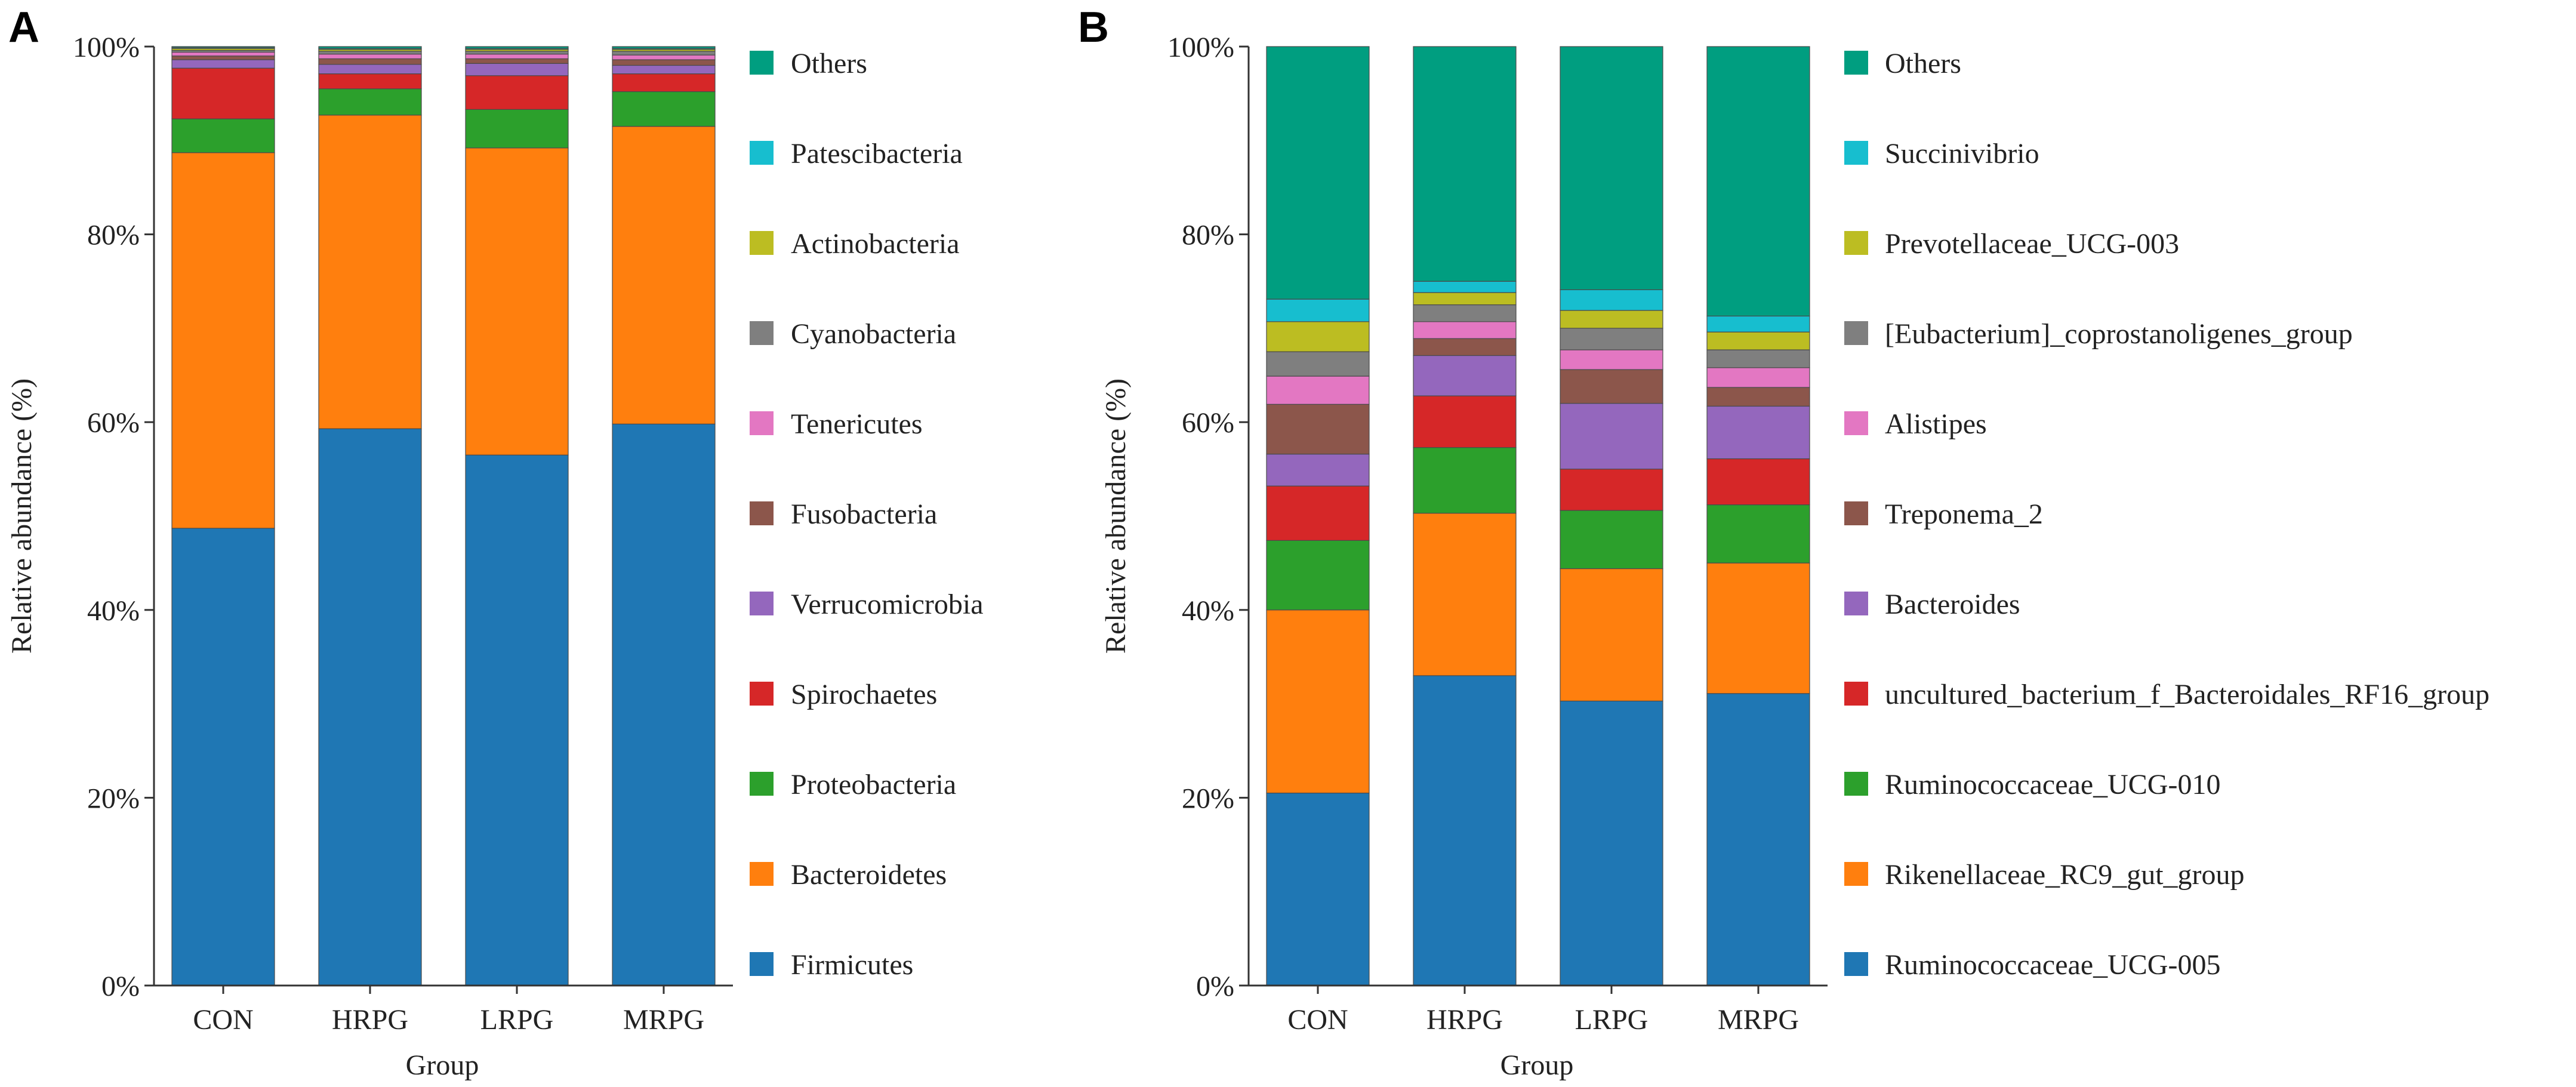 This screenshot has height=1087, width=2576. Describe the element at coordinates (864, 514) in the screenshot. I see `legend-label: Fusobacteria` at that location.